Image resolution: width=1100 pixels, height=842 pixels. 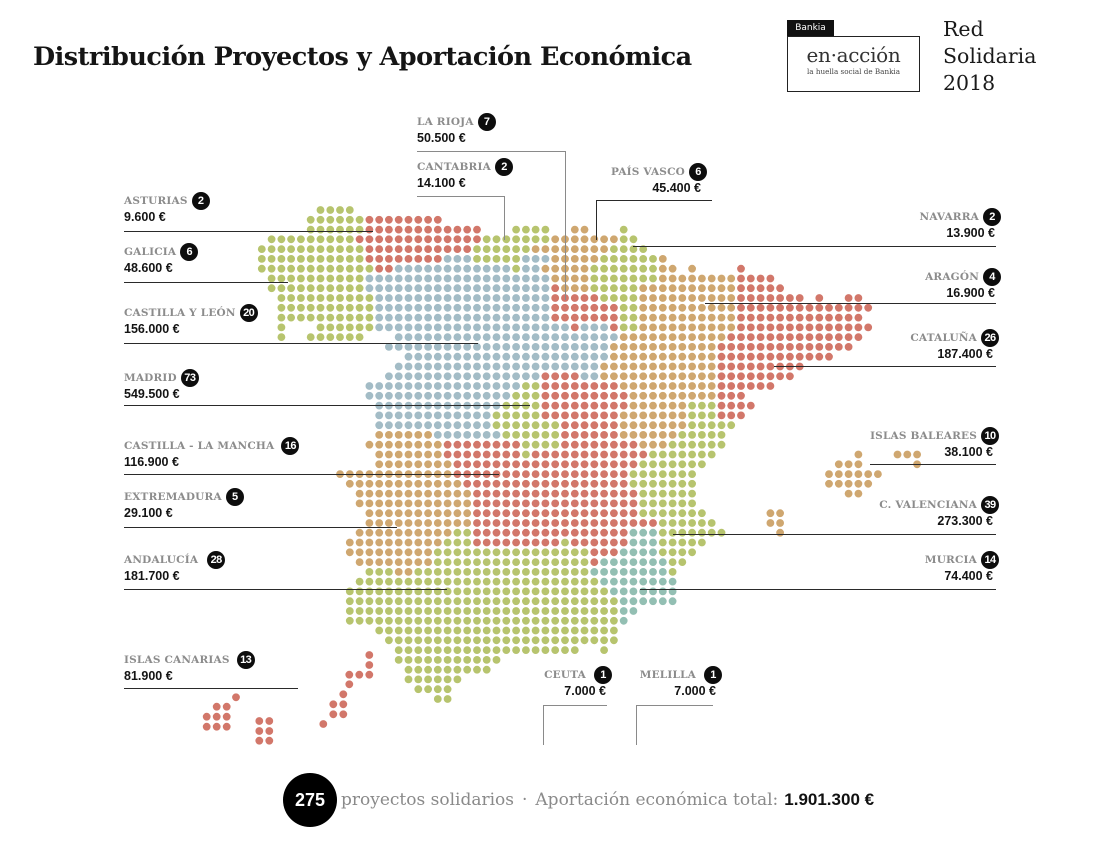 I want to click on logo-name: en·acción, so click(x=853, y=55).